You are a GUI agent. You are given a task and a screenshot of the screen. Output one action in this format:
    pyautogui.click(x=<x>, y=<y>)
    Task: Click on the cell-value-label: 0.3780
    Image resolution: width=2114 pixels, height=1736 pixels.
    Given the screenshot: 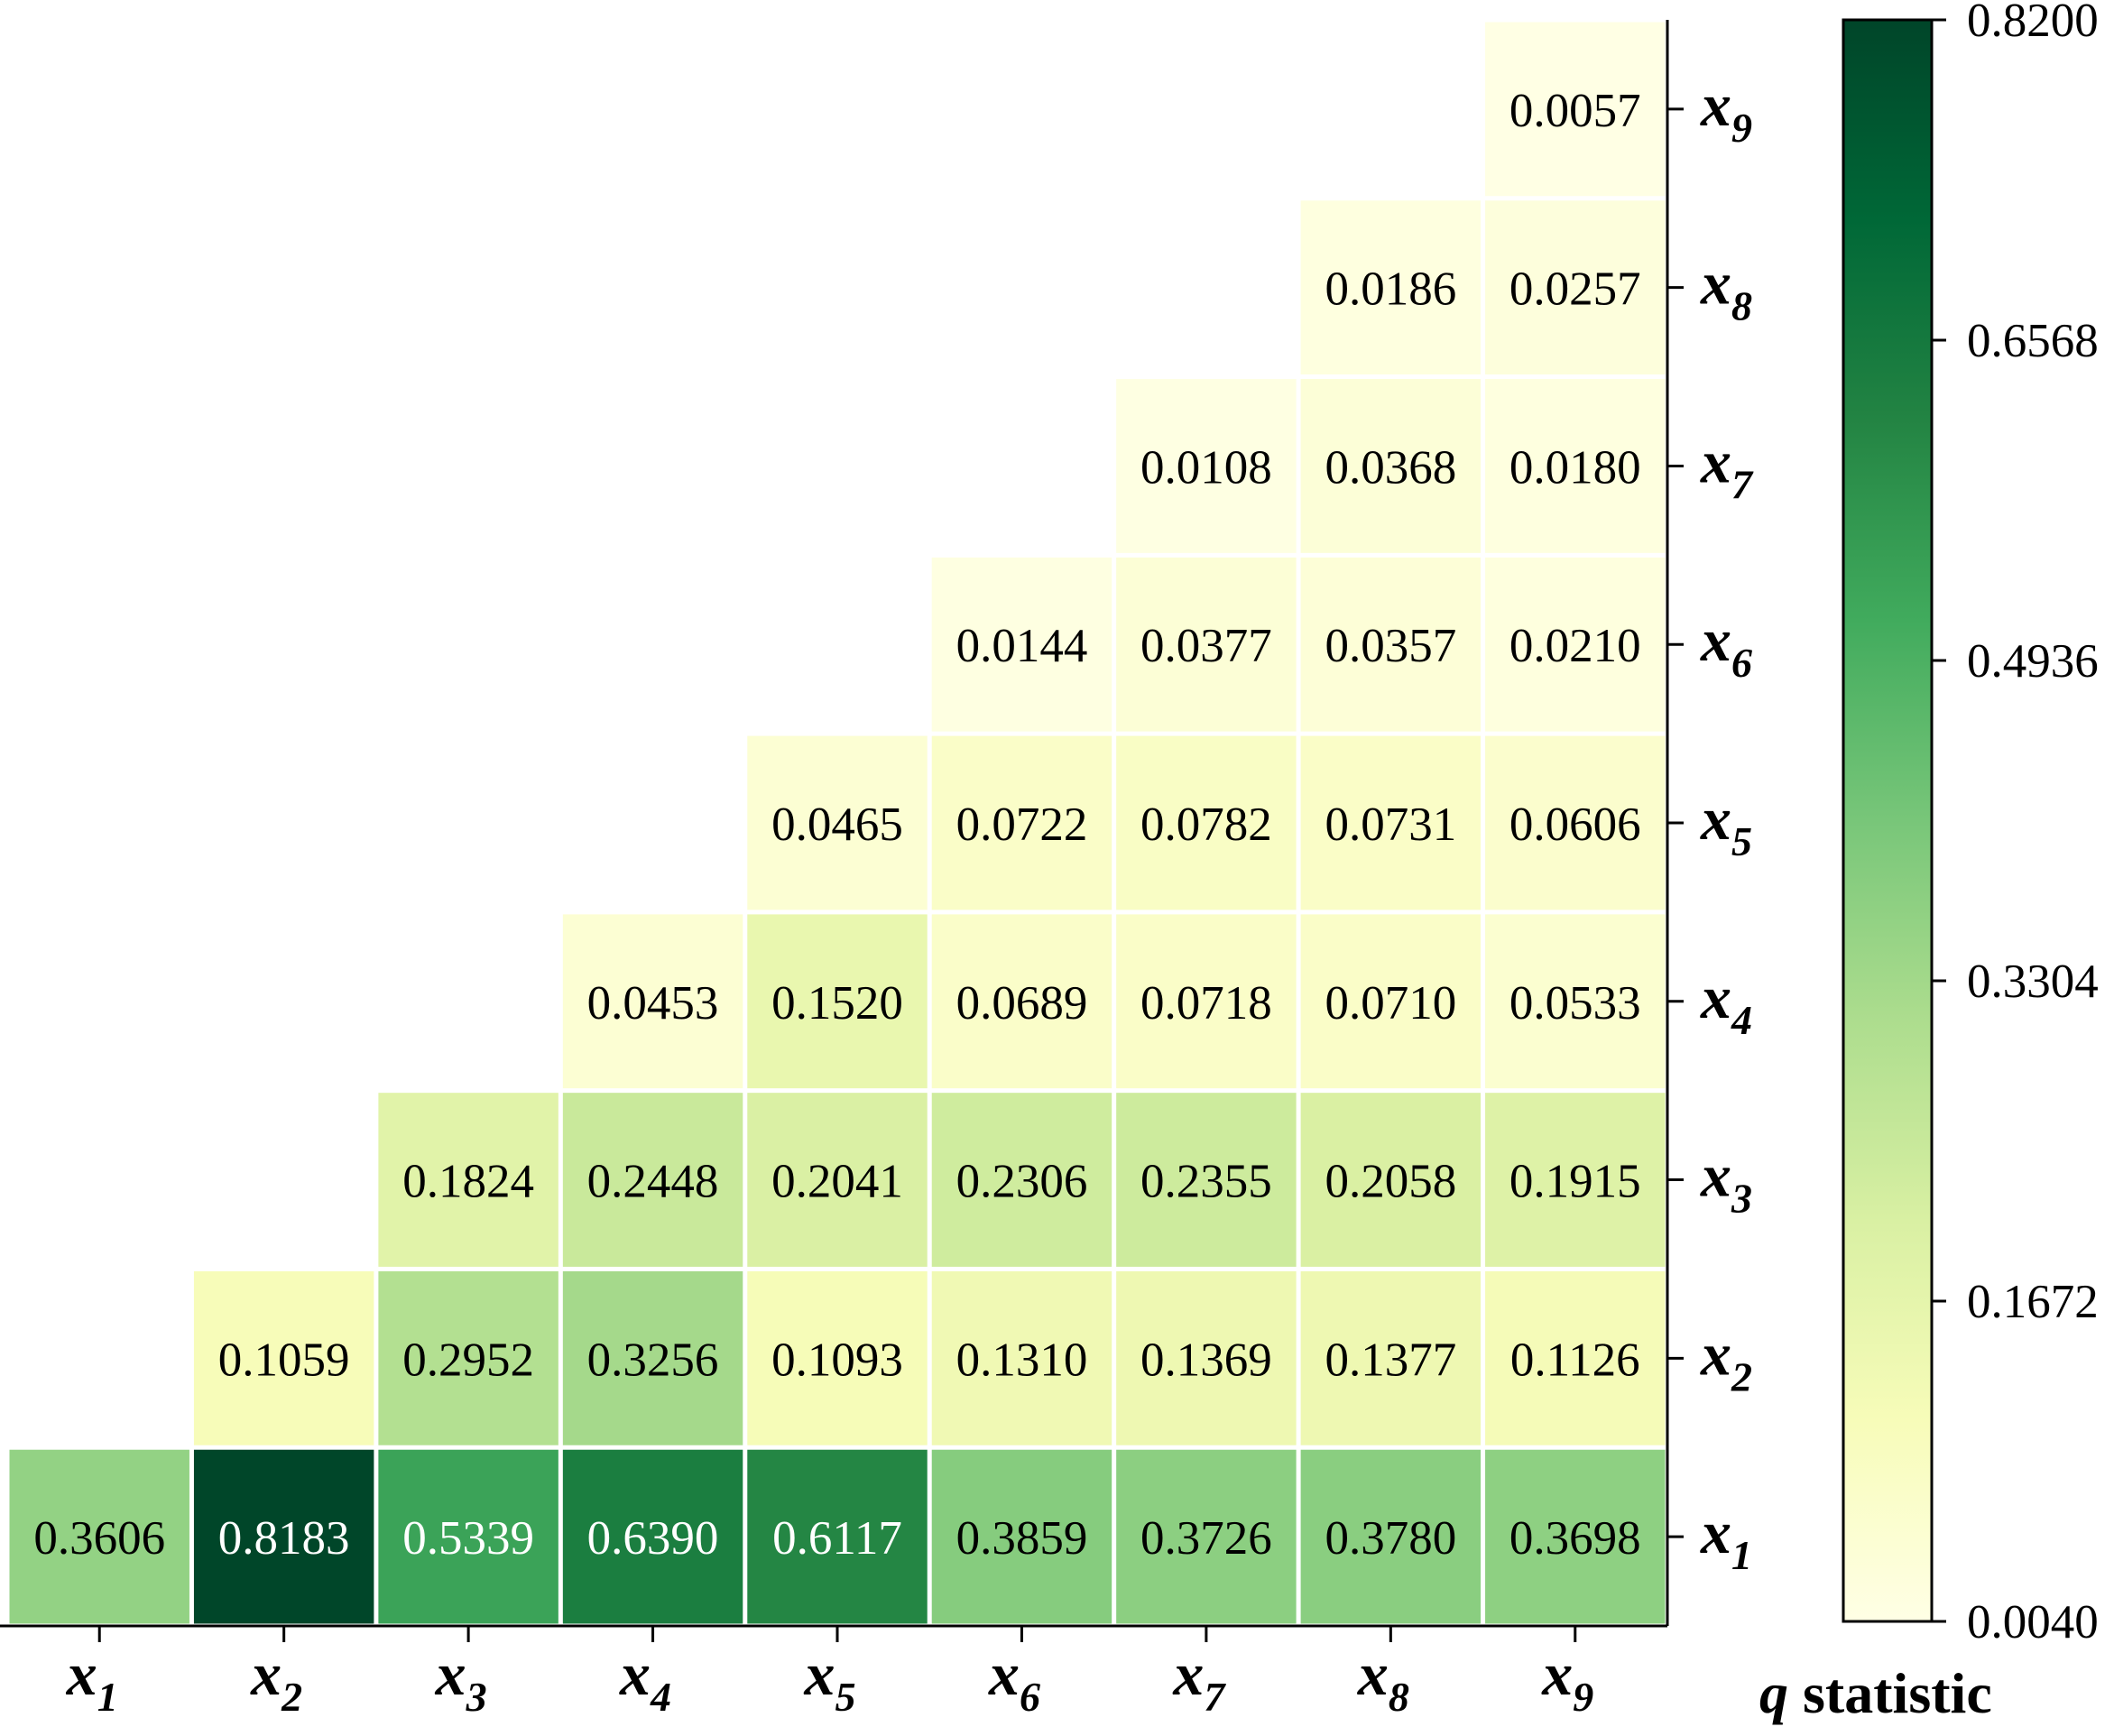 What is the action you would take?
    pyautogui.click(x=1390, y=1539)
    